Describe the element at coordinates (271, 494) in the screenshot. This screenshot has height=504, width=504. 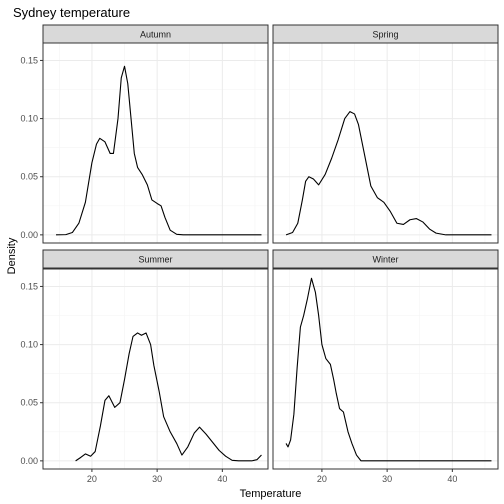
I see `x-axis-title: Temperature` at that location.